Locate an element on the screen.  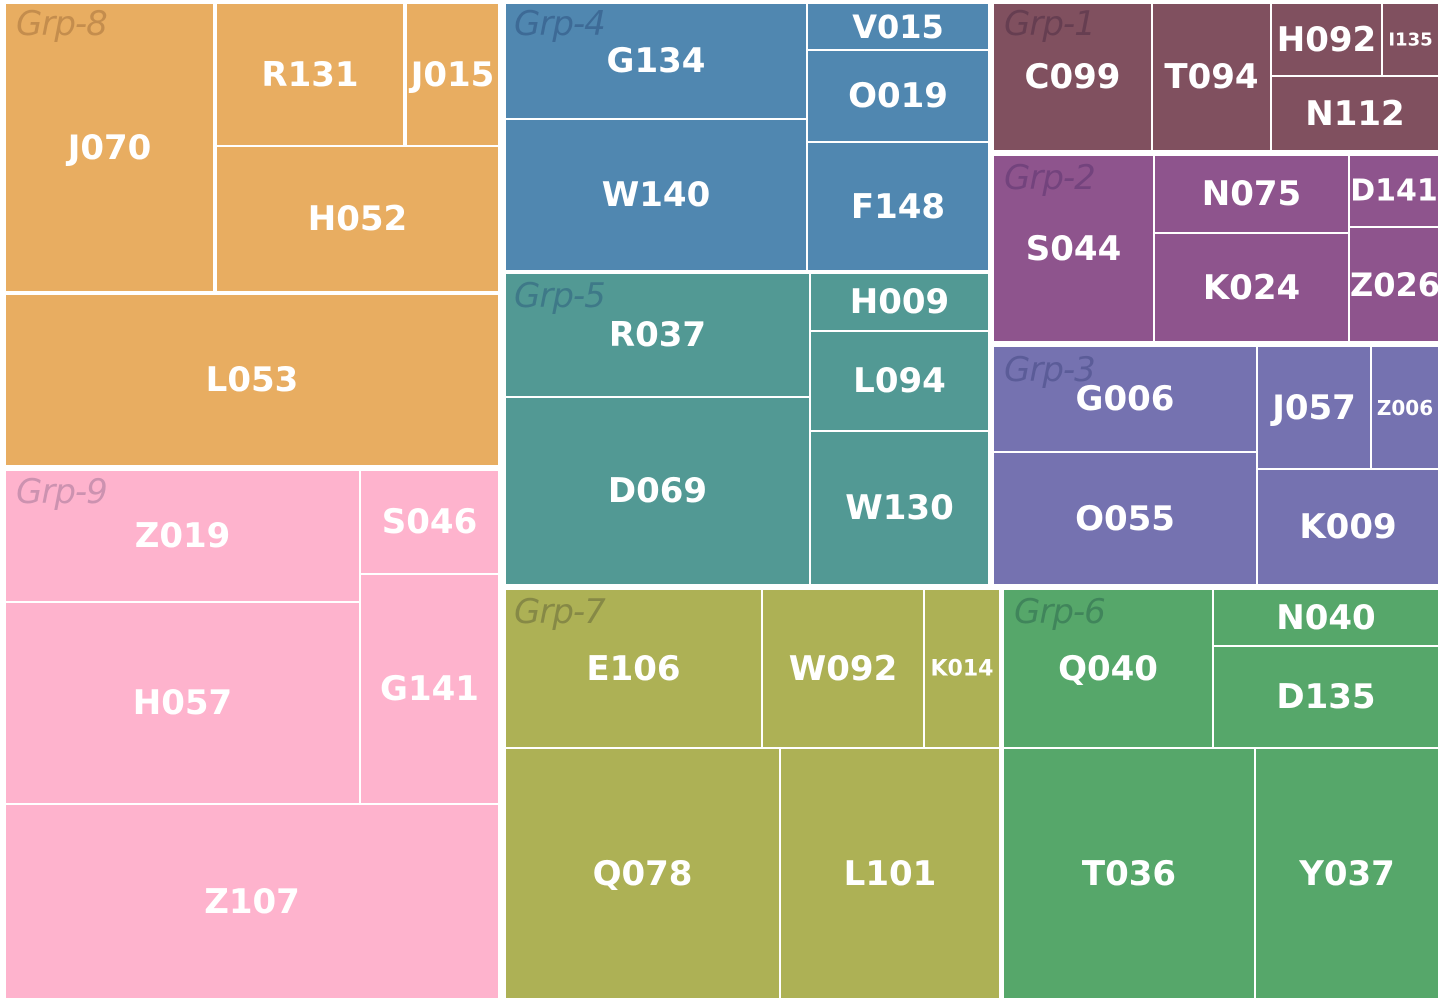
tile-label: H009 is located at coordinates (899, 302).